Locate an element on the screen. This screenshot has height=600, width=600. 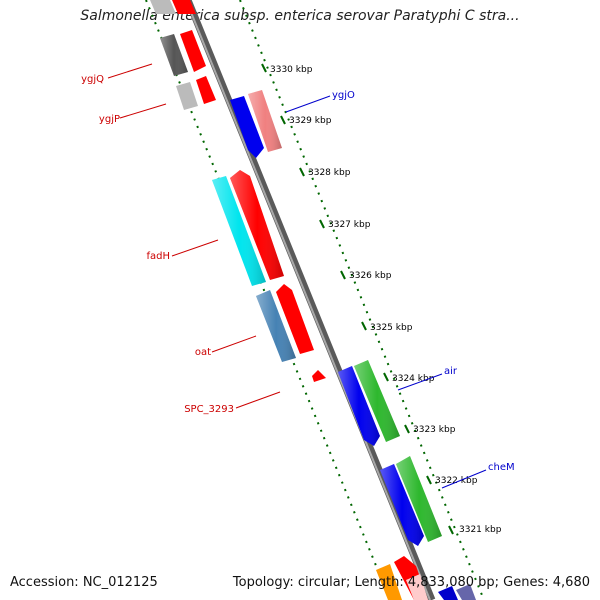
tick-label: 3324 kbp is located at coordinates (413, 379).